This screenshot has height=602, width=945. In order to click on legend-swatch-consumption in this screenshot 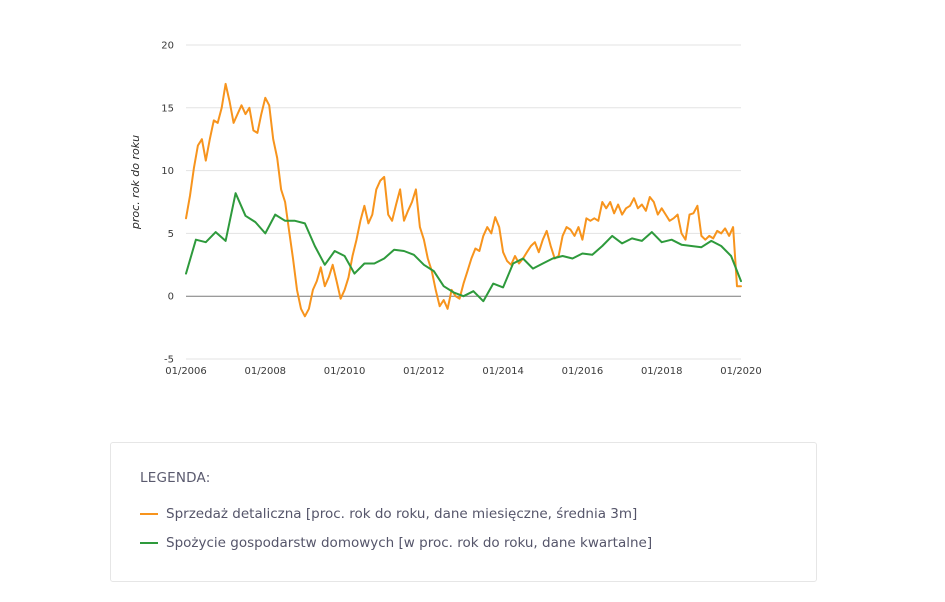, I will do `click(149, 543)`.